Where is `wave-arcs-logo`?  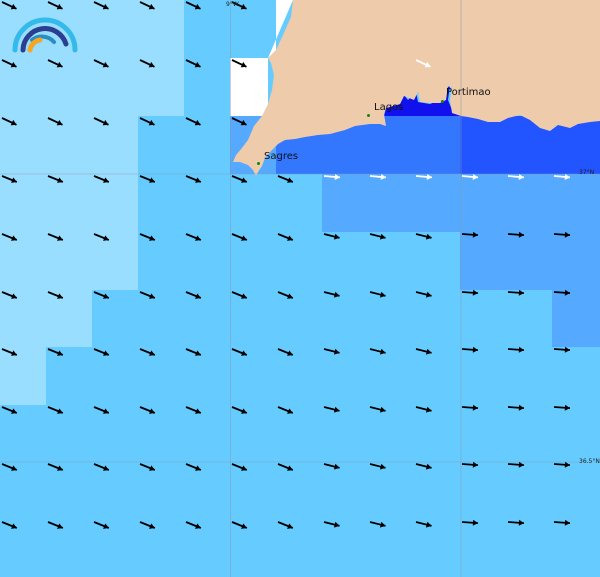
wave-arcs-logo is located at coordinates (45, 38).